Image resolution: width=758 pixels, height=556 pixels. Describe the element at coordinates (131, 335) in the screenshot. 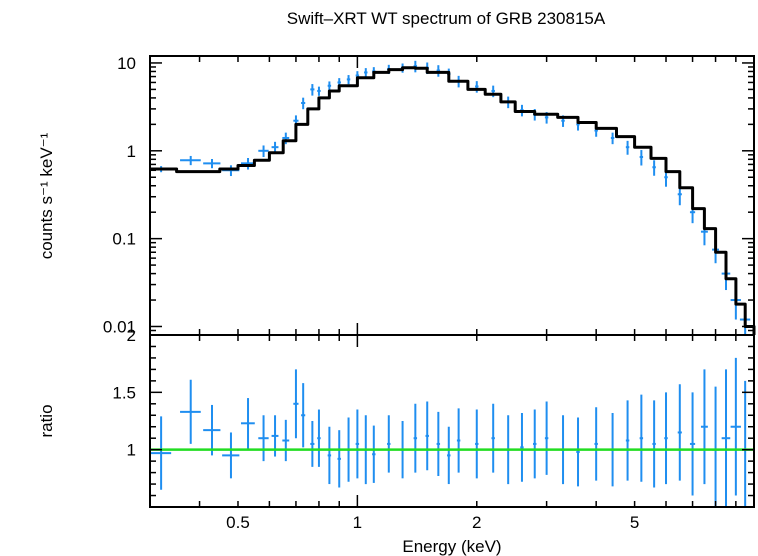

I see `ratio-y-tick-label: 2` at that location.